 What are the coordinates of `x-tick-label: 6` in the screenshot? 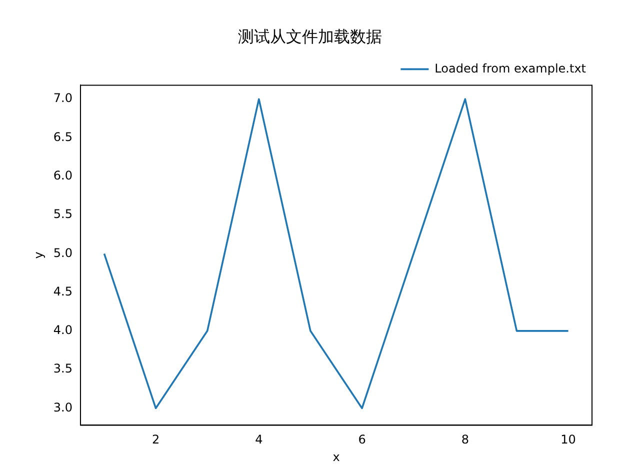 It's located at (362, 439).